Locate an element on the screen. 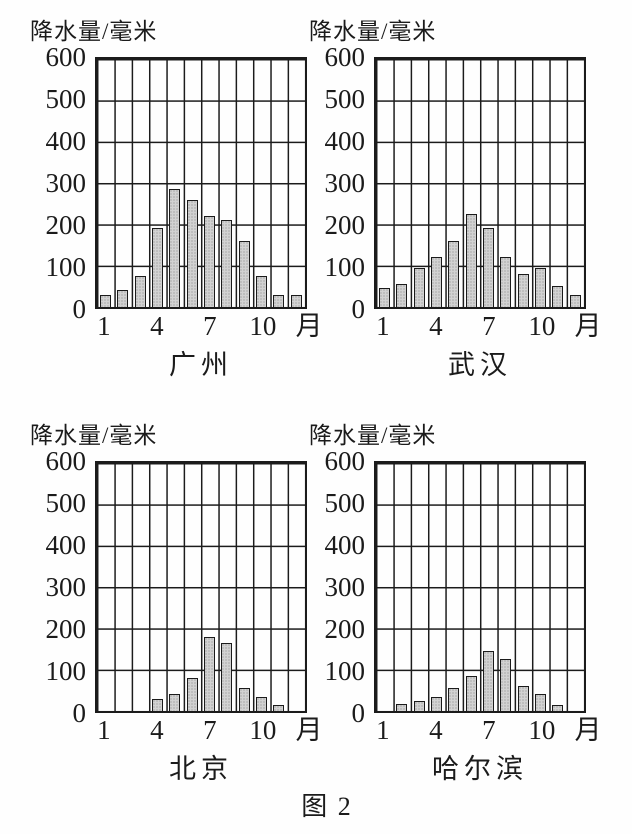 This screenshot has width=632, height=834. chart-title: 北京 is located at coordinates (201, 769).